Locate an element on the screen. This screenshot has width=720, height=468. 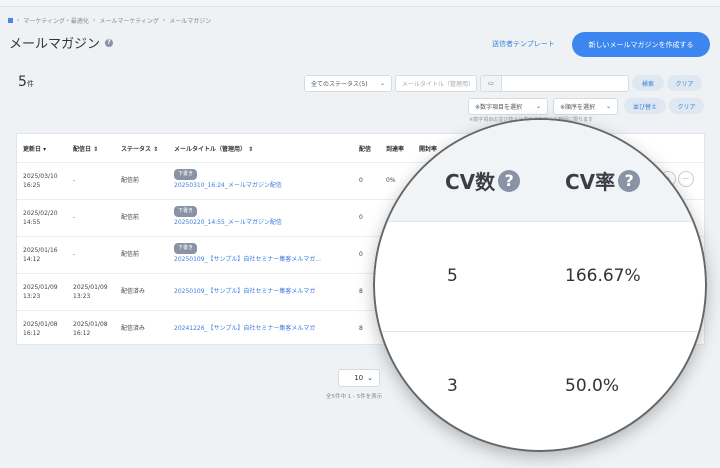
sent-cell: 2025/01/08 16:12 is located at coordinates (90, 329).